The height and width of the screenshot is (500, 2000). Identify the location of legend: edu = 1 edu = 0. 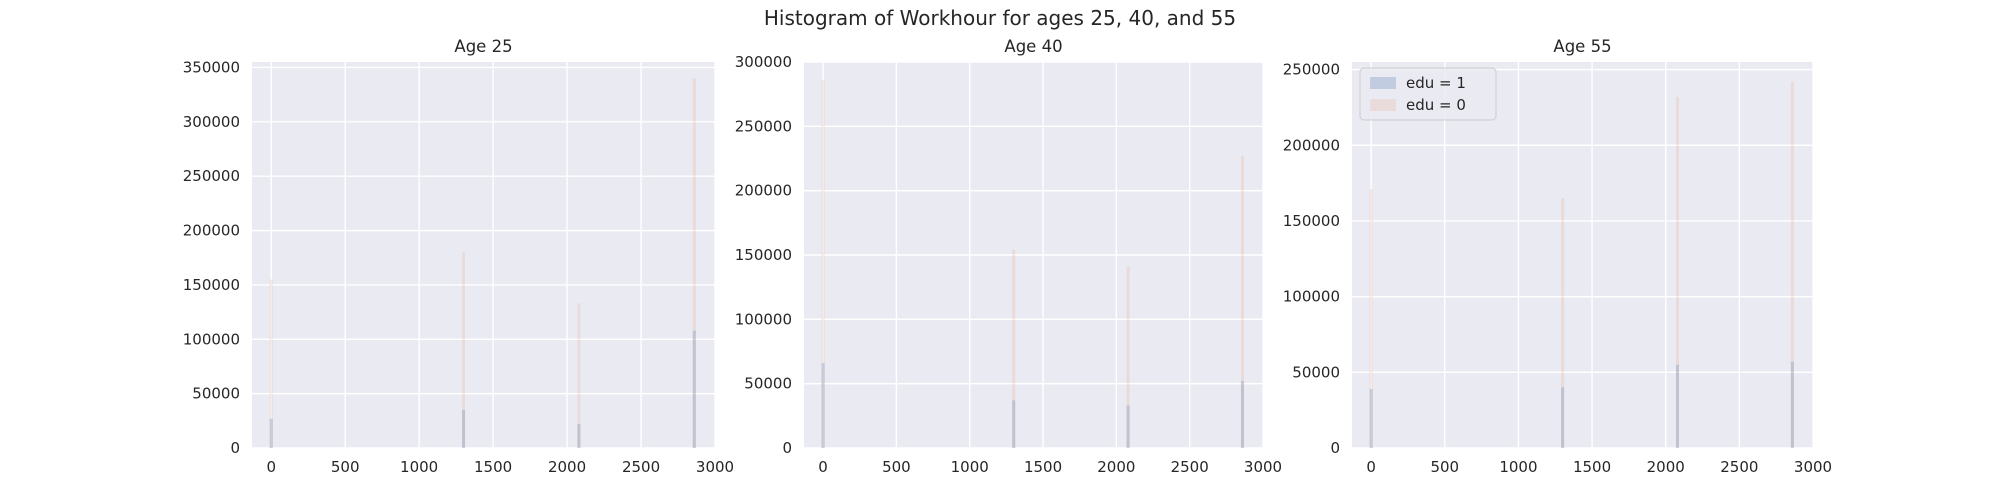
(1428, 94).